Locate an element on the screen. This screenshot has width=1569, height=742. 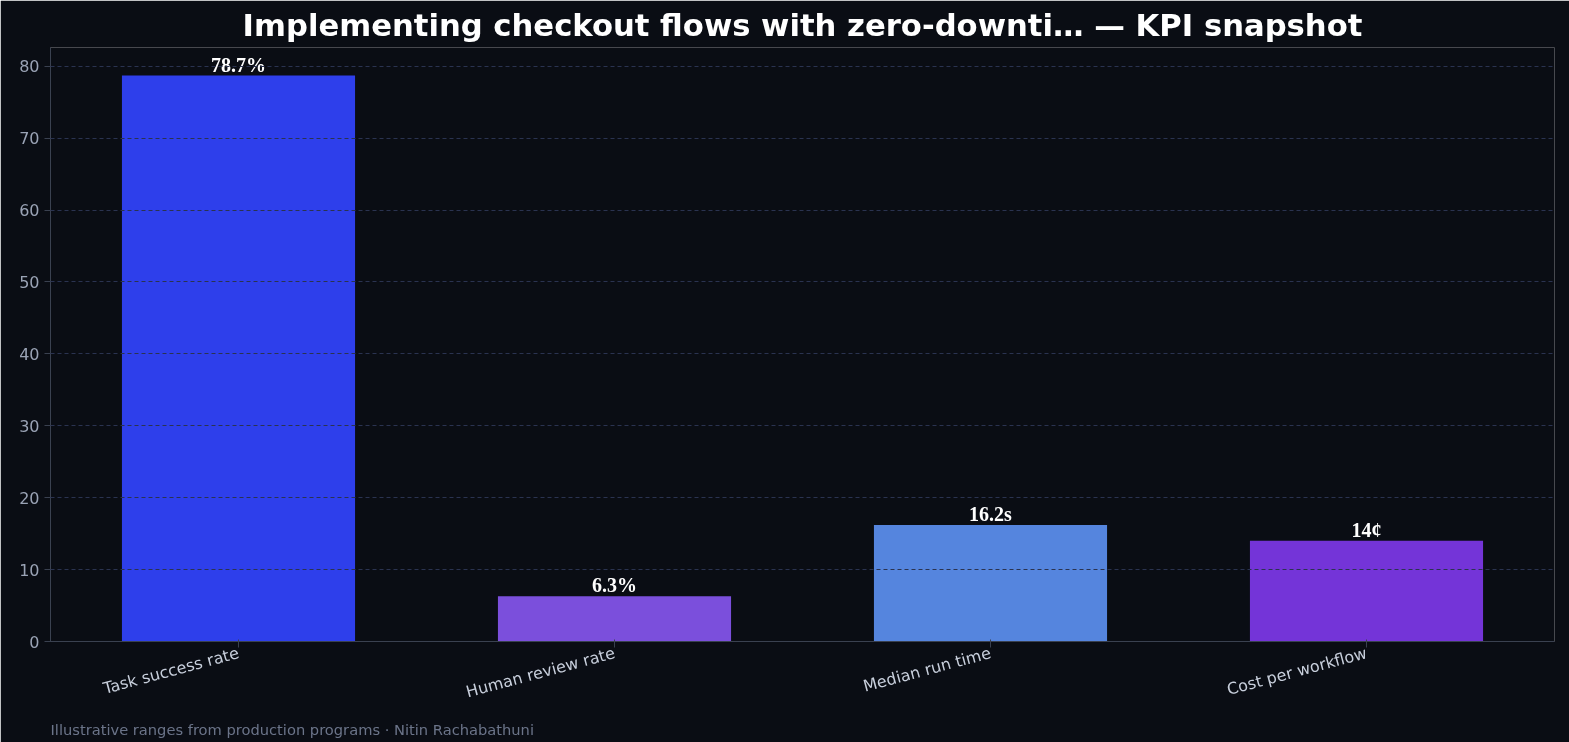
data-label: 78.7% is located at coordinates (238, 64).